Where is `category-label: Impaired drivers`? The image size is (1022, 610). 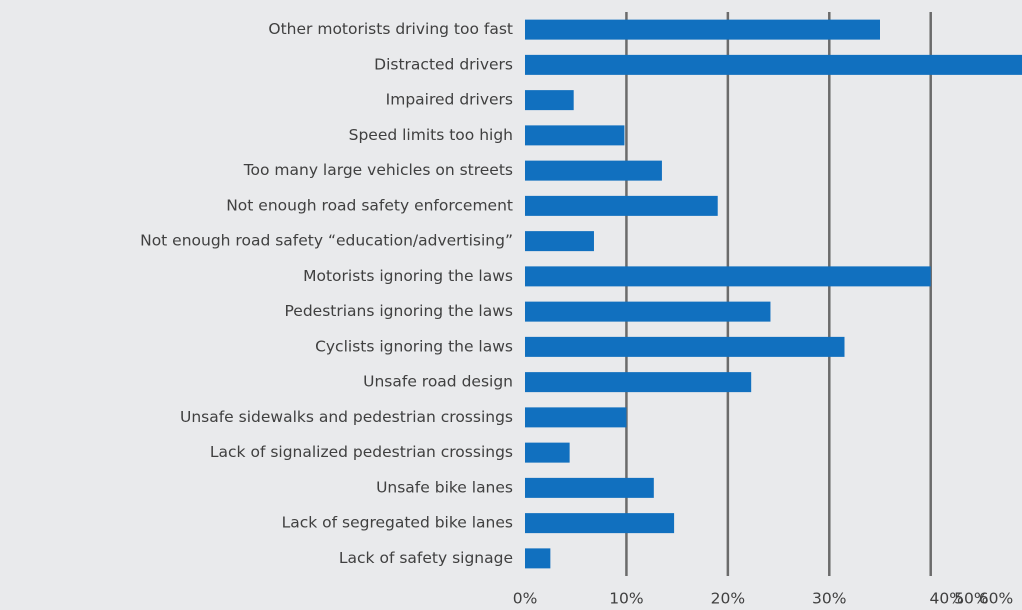
category-label: Impaired drivers is located at coordinates (449, 100).